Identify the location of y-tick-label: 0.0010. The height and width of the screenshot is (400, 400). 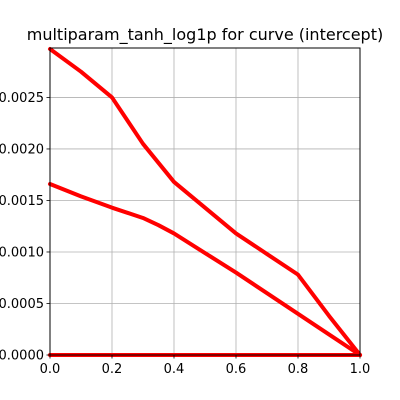
(22, 252).